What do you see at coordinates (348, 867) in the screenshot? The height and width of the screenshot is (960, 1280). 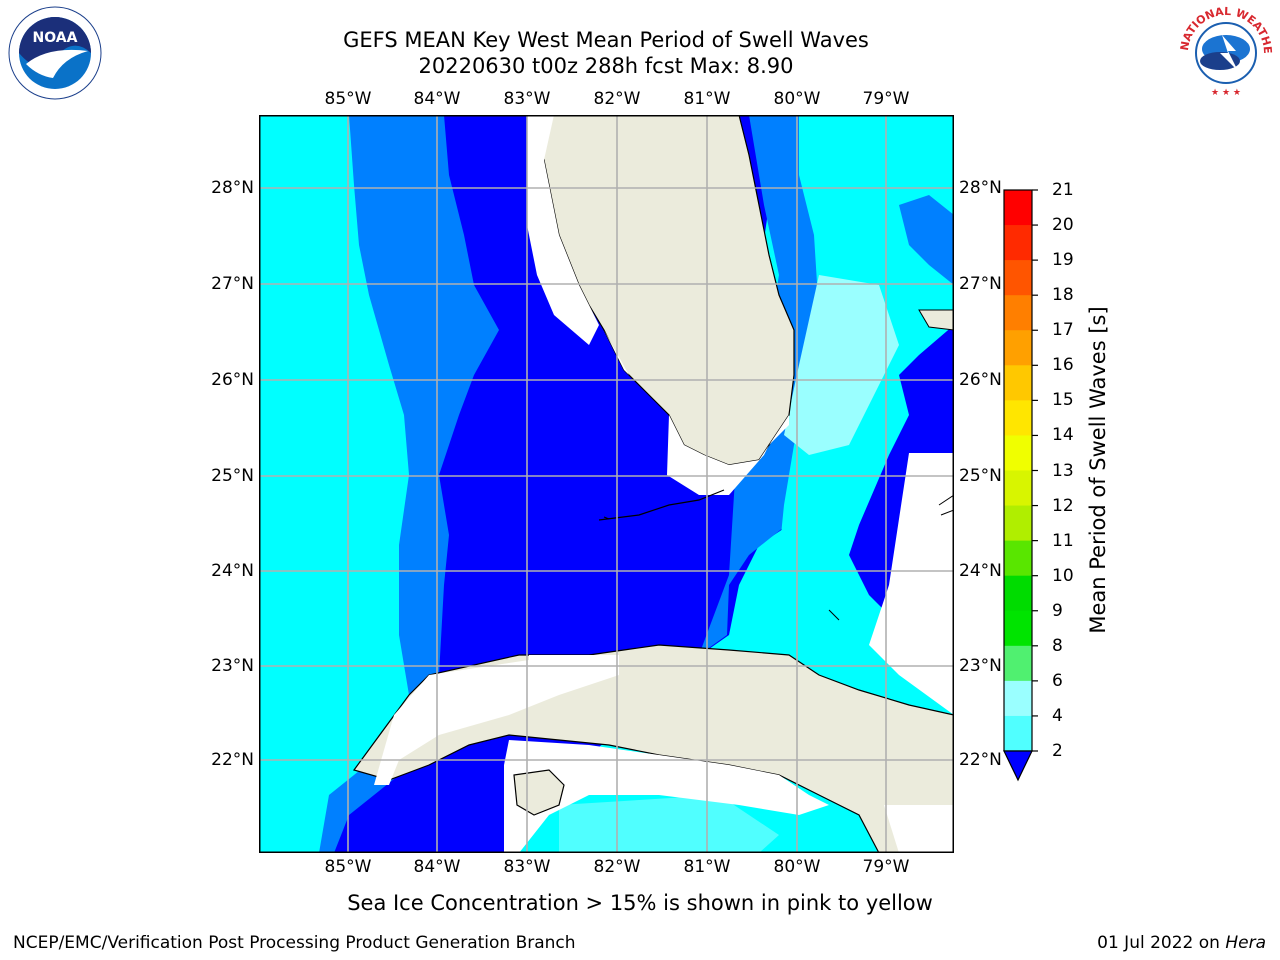 I see `lon-label-bottom: 85°W` at bounding box center [348, 867].